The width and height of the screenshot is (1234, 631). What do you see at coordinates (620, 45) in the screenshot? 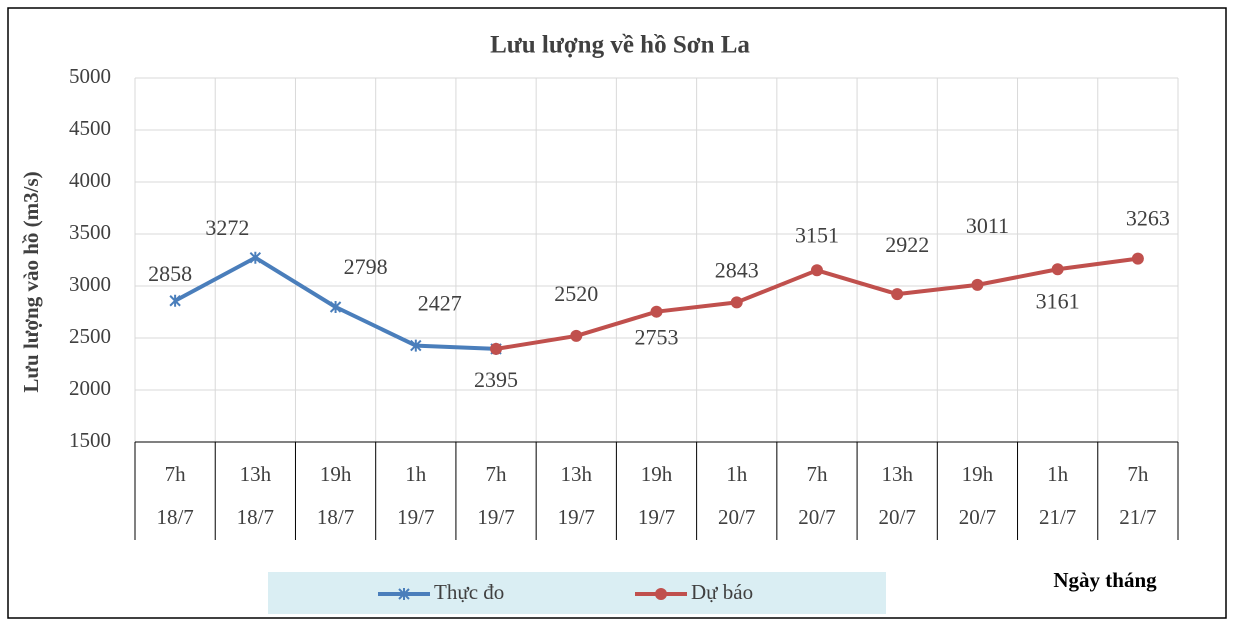
I see `chart-title: Lưu lượng về hồ Sơn La` at bounding box center [620, 45].